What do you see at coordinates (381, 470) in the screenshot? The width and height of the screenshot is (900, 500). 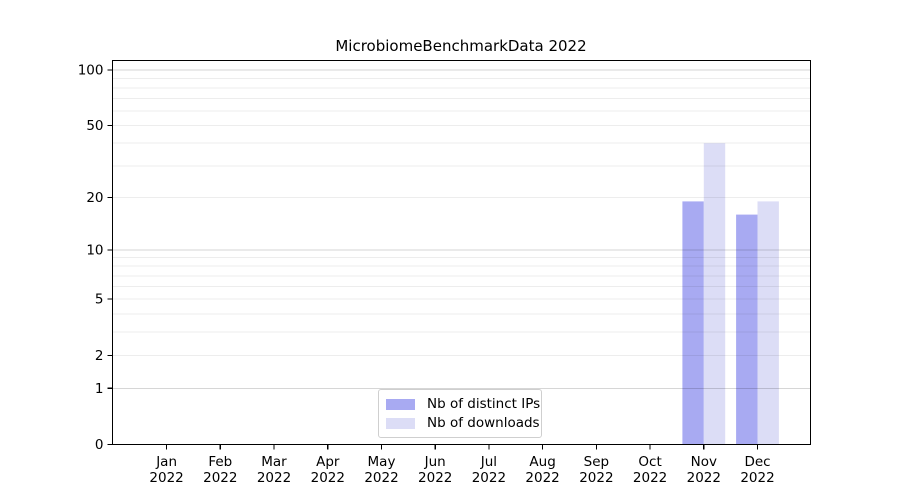 I see `x-tick-label-may-2022: May 2022` at bounding box center [381, 470].